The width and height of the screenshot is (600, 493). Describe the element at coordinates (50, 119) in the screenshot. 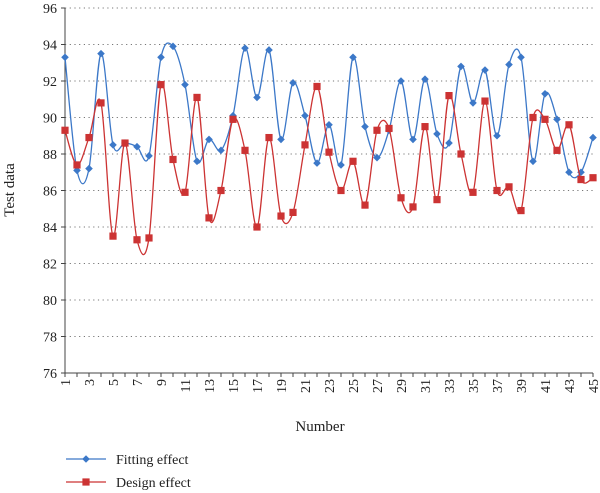

I see `y-tick-label: 90` at that location.